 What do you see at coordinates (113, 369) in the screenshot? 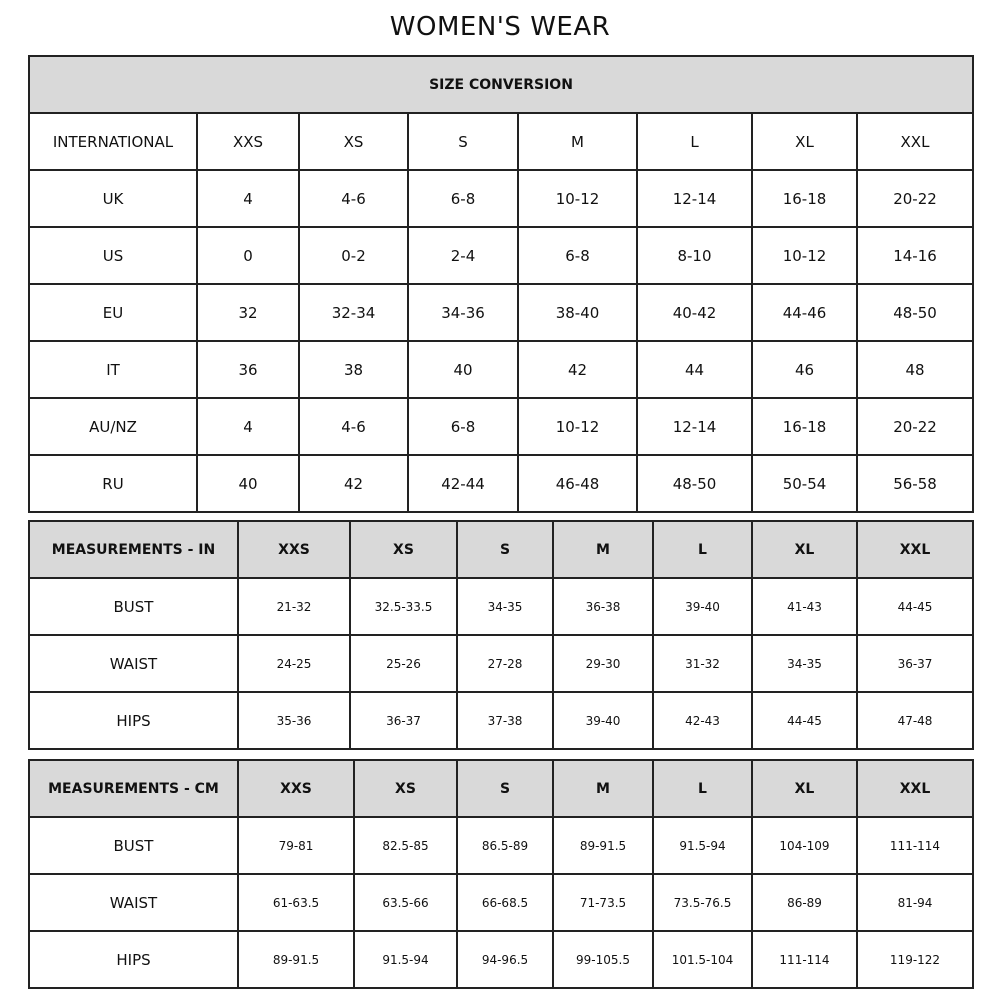
I see `row-label: IT` at bounding box center [113, 369].